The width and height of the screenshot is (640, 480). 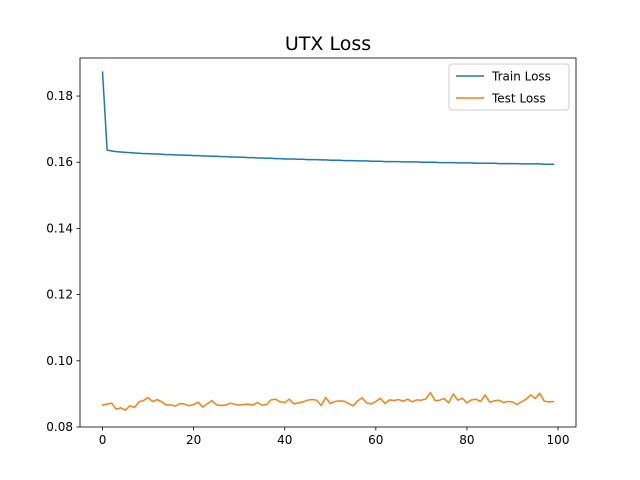 What do you see at coordinates (558, 440) in the screenshot?
I see `x-tick-label: 100` at bounding box center [558, 440].